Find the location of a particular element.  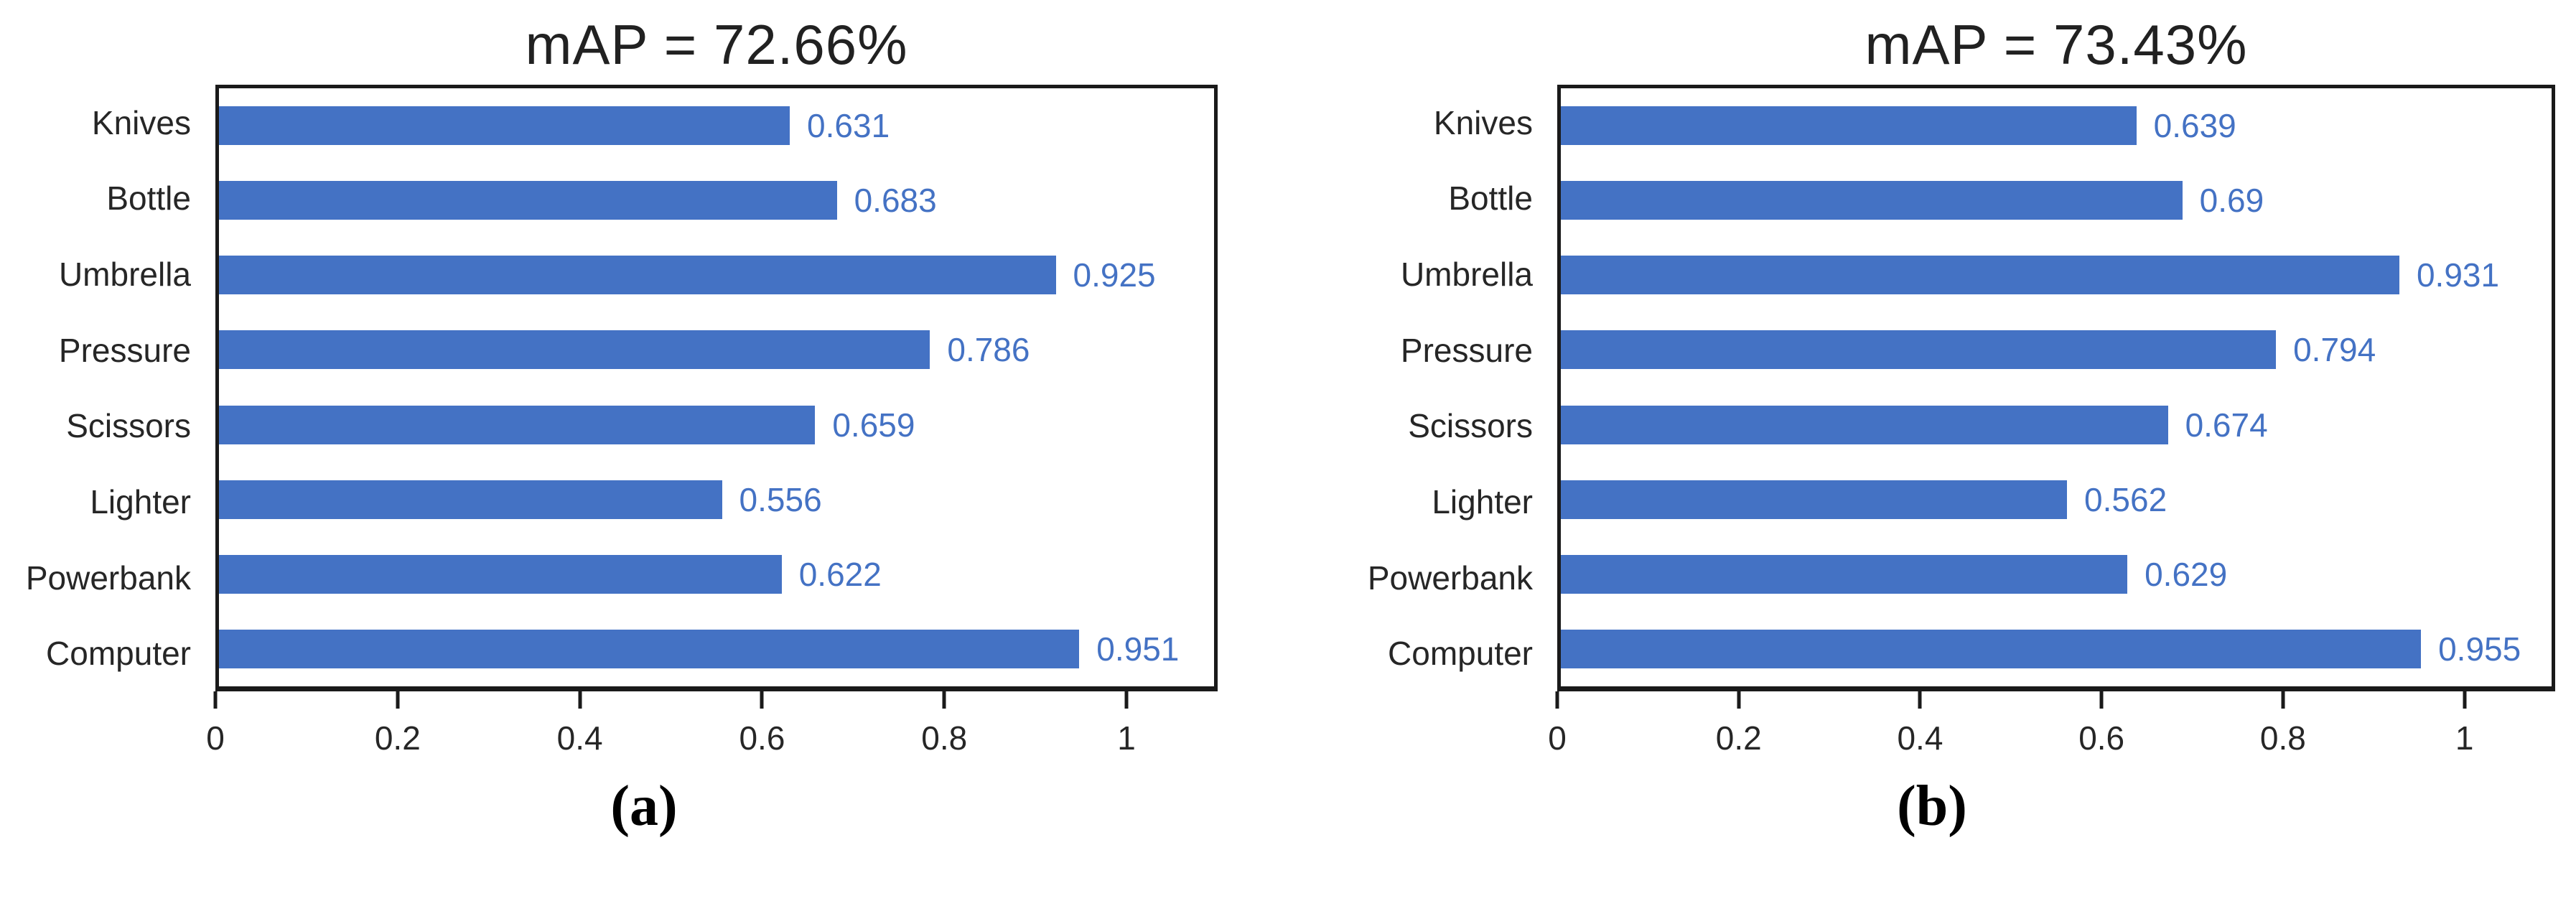

chart-title-b: mAP = 73.43% is located at coordinates (2056, 45).